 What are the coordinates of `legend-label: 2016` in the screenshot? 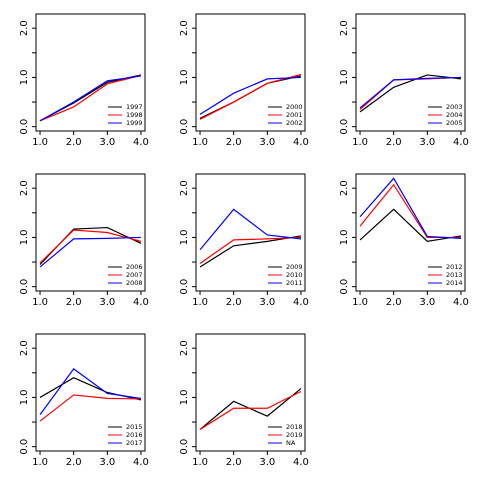 It's located at (134, 435).